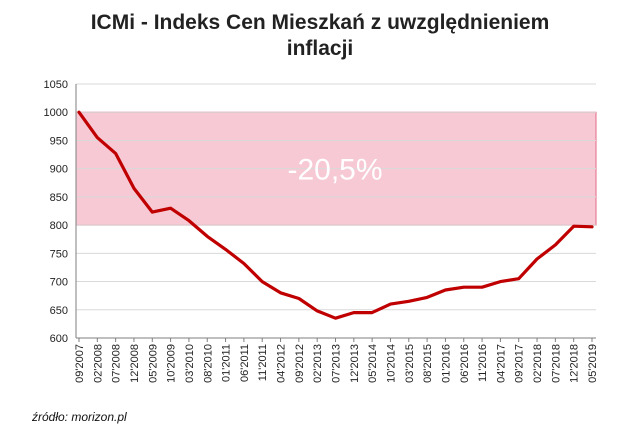 This screenshot has height=431, width=640. What do you see at coordinates (337, 363) in the screenshot?
I see `x-tick-label: 07'2013` at bounding box center [337, 363].